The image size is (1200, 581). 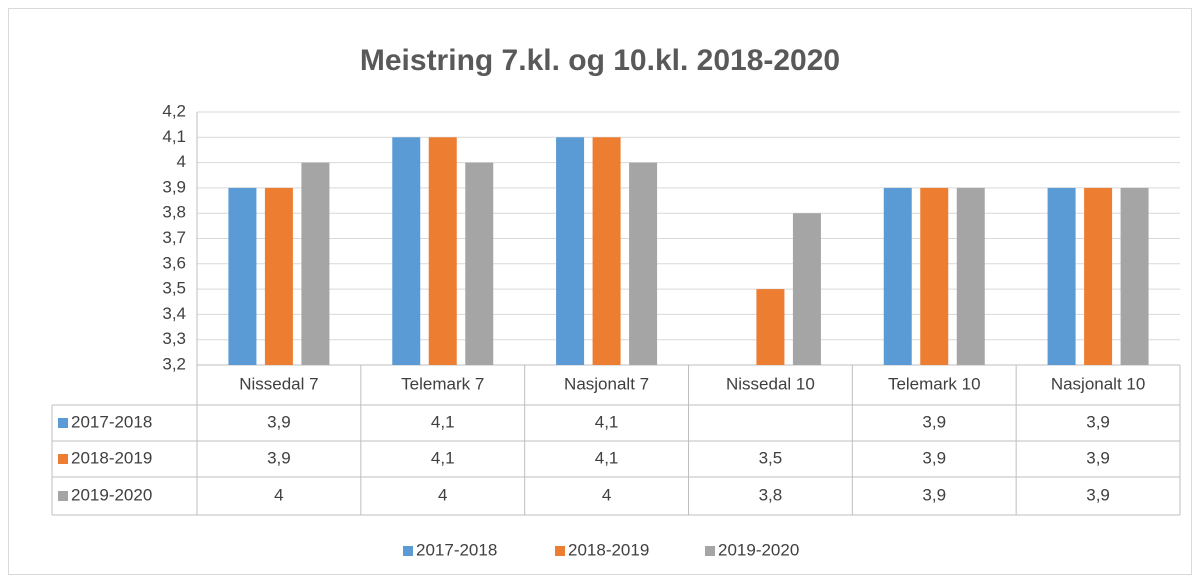 What do you see at coordinates (174, 262) in the screenshot?
I see `y-tick-label: 3,6` at bounding box center [174, 262].